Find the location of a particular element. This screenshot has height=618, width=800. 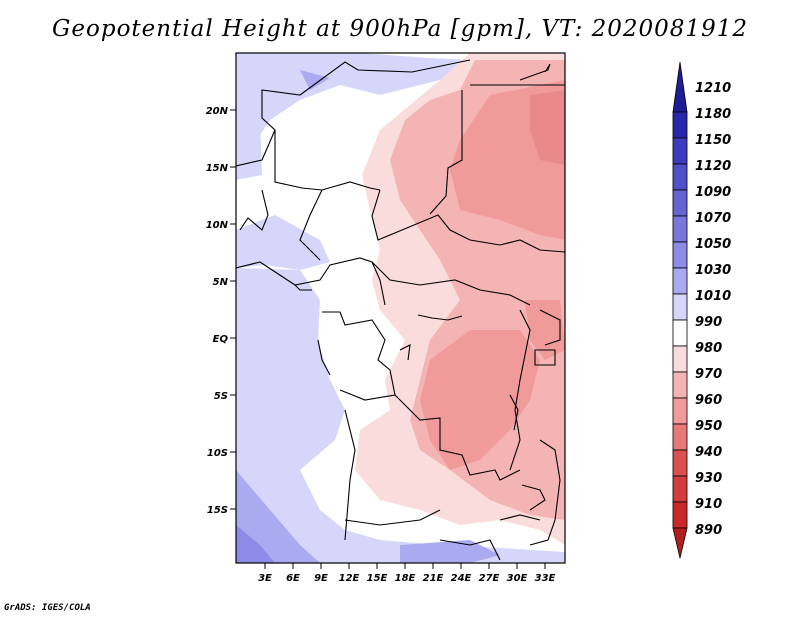

colorbar-label: 1210 is located at coordinates (713, 88).